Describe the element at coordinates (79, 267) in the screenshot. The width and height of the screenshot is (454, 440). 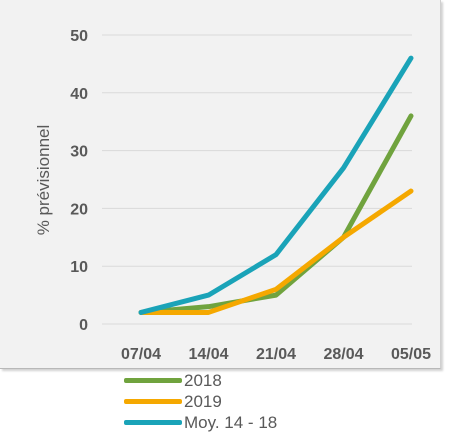
I see `y-tick-label: 10` at that location.